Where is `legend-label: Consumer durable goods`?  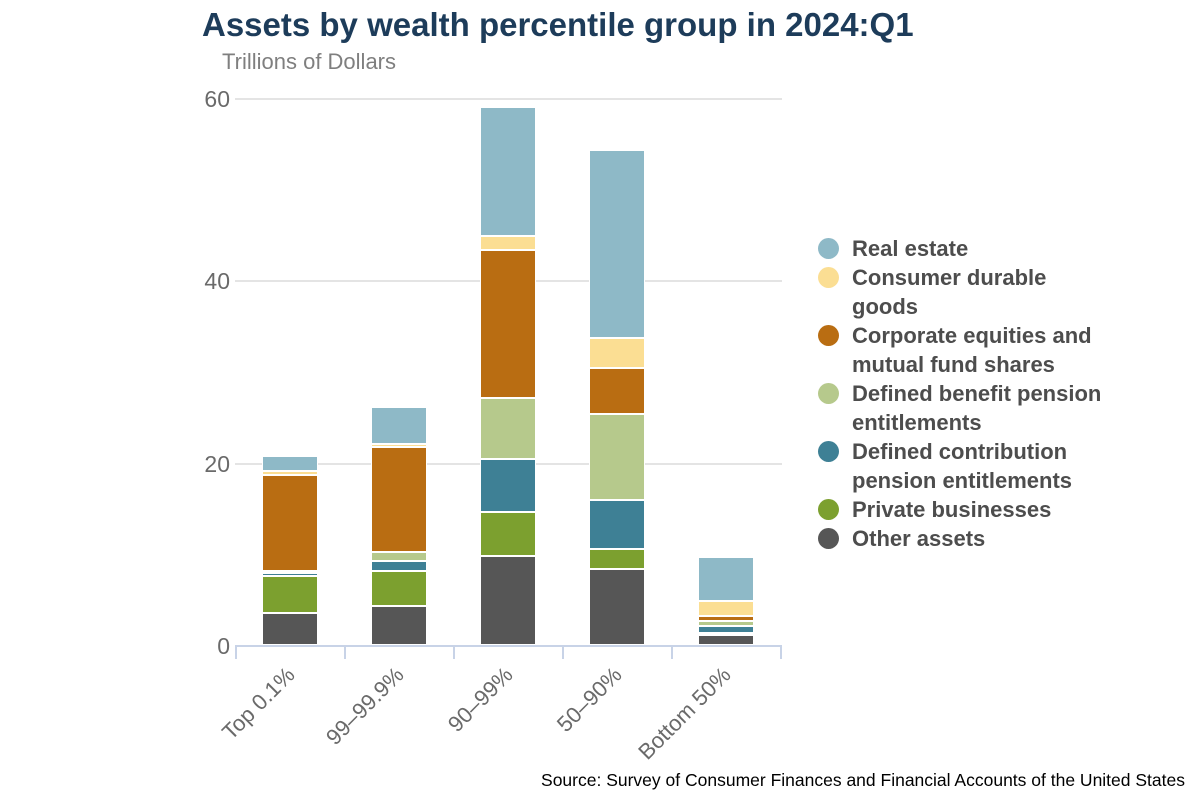
legend-label: Consumer durable goods is located at coordinates (949, 292).